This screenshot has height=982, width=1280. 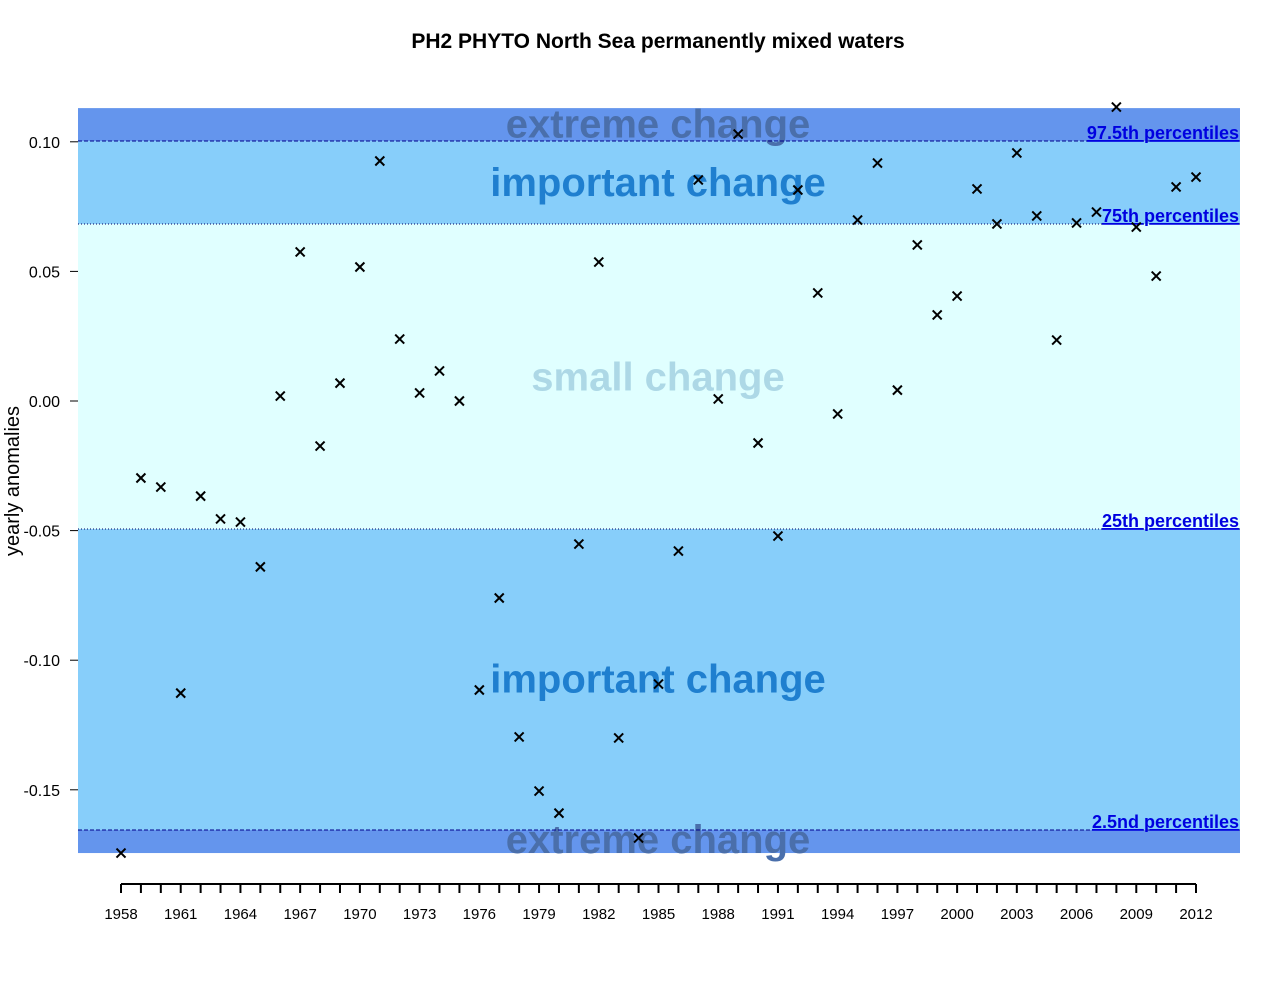 I want to click on threshold-label: 25th percentiles, so click(x=1170, y=521).